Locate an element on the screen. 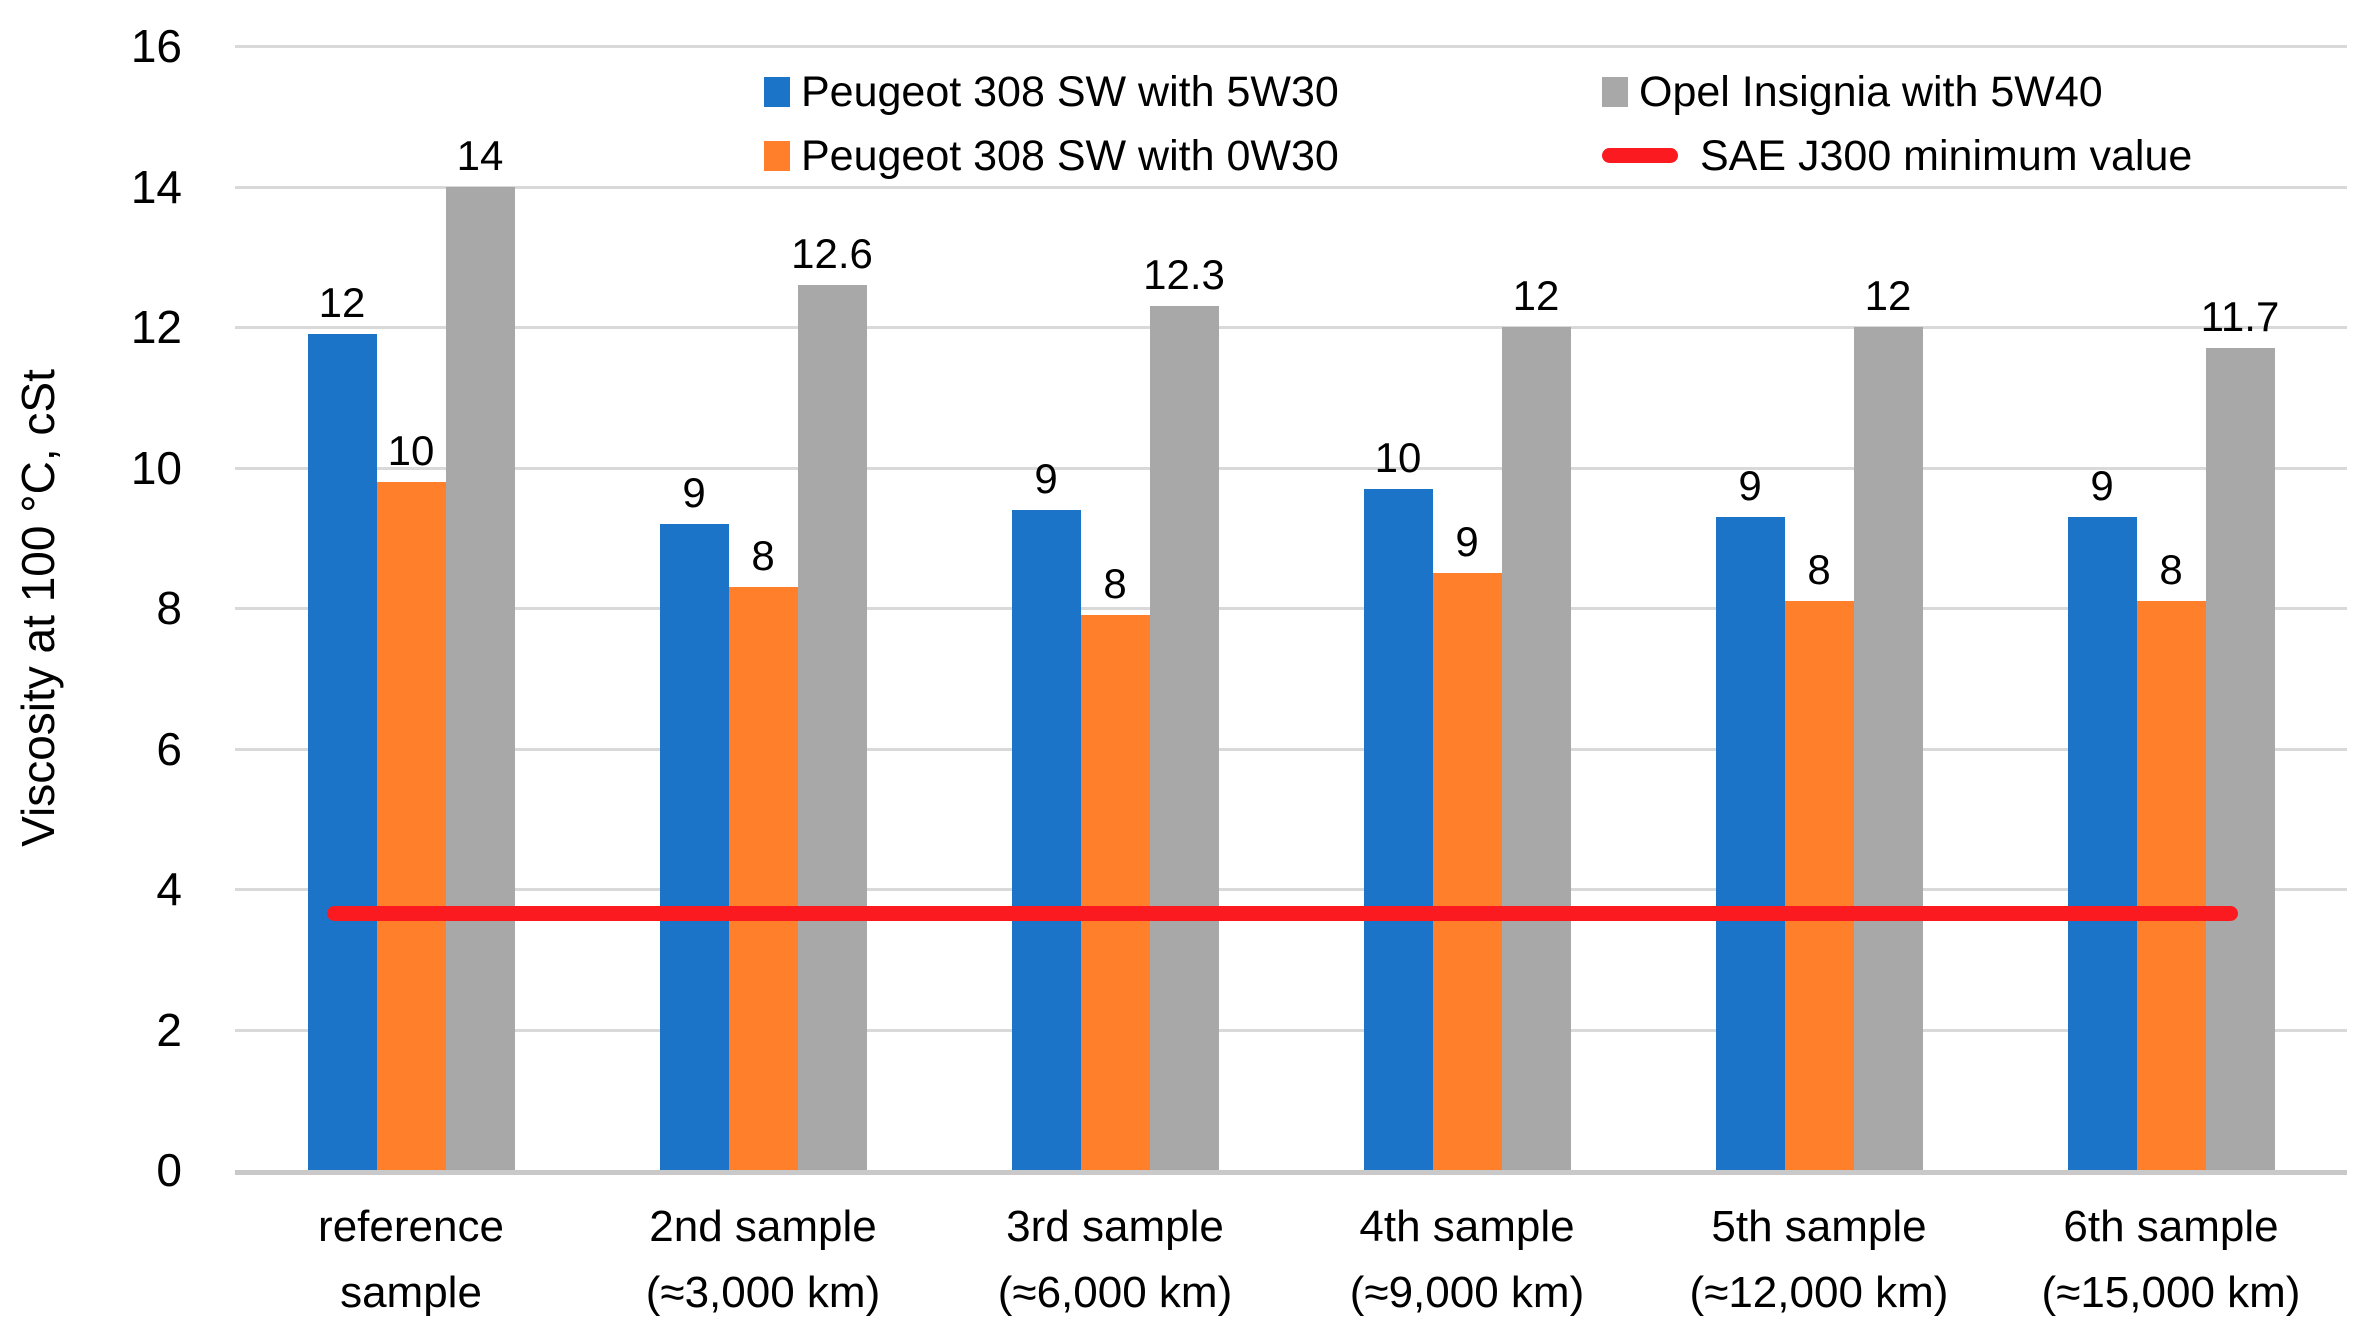  y-tick-label: 10 is located at coordinates (156, 467).